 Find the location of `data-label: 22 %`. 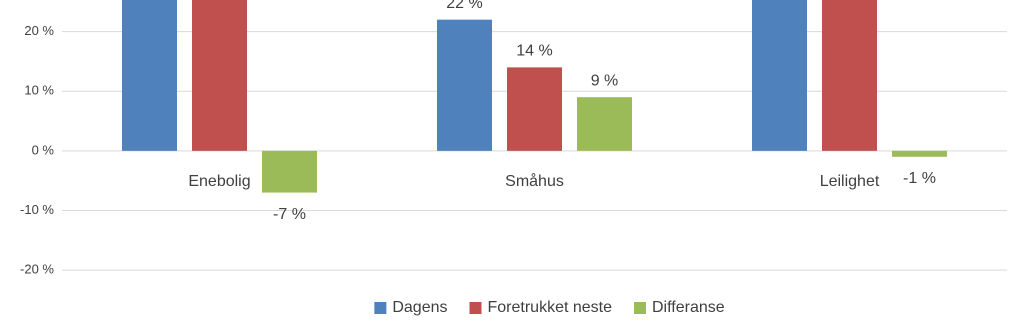

data-label: 22 % is located at coordinates (464, 6).